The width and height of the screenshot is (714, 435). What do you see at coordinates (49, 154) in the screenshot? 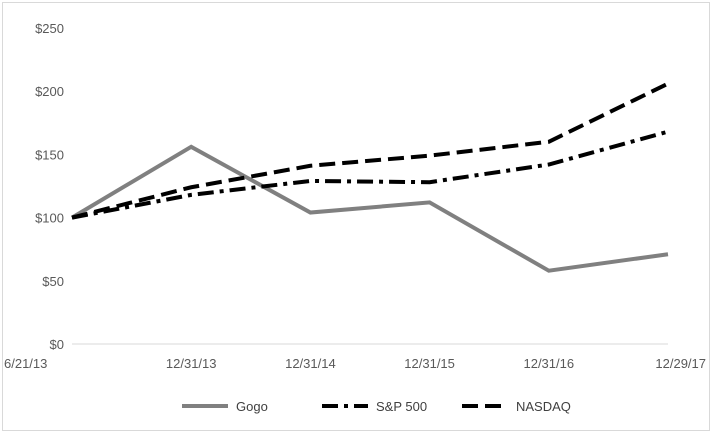
I see `y-tick-label: $150` at bounding box center [49, 154].